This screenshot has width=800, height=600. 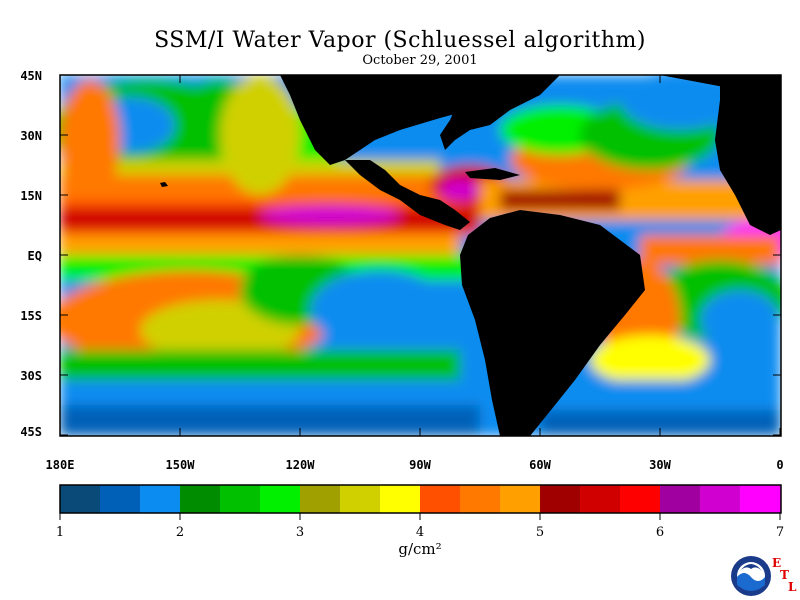 I want to click on lat-label-30s: 30S, so click(x=31, y=376).